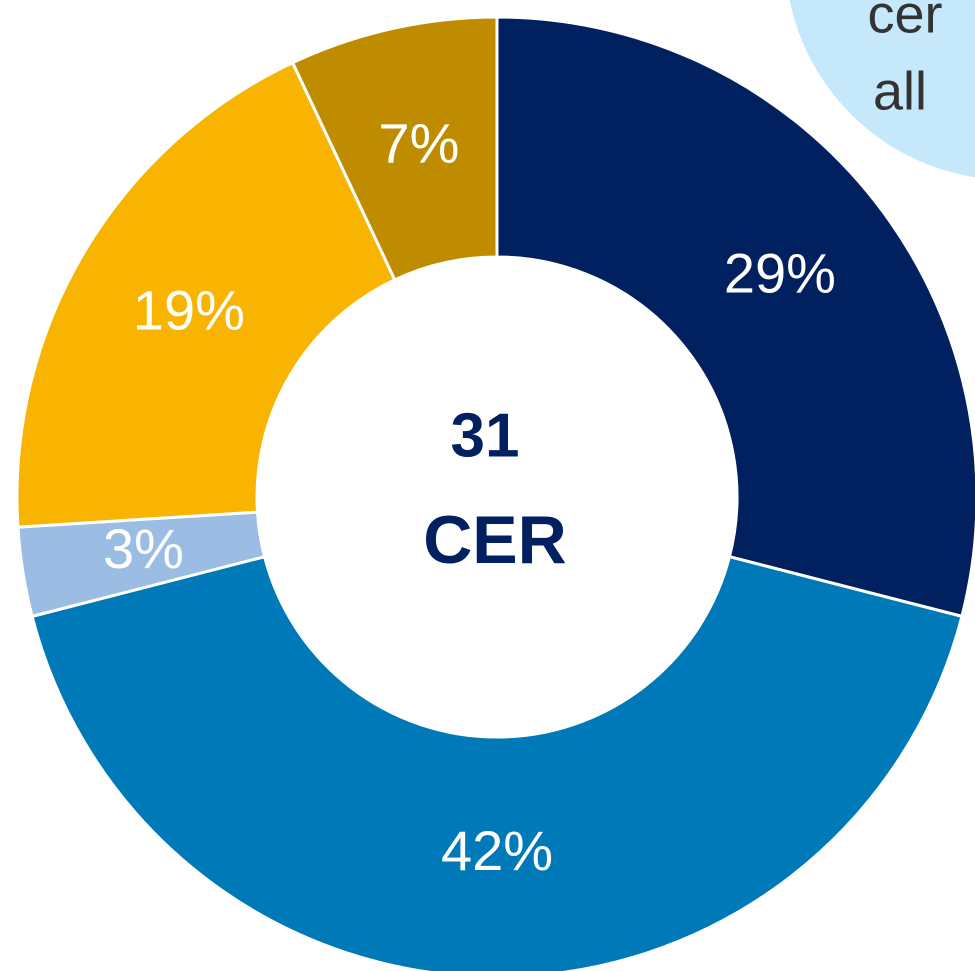  Describe the element at coordinates (495, 540) in the screenshot. I see `center-label: CER` at that location.